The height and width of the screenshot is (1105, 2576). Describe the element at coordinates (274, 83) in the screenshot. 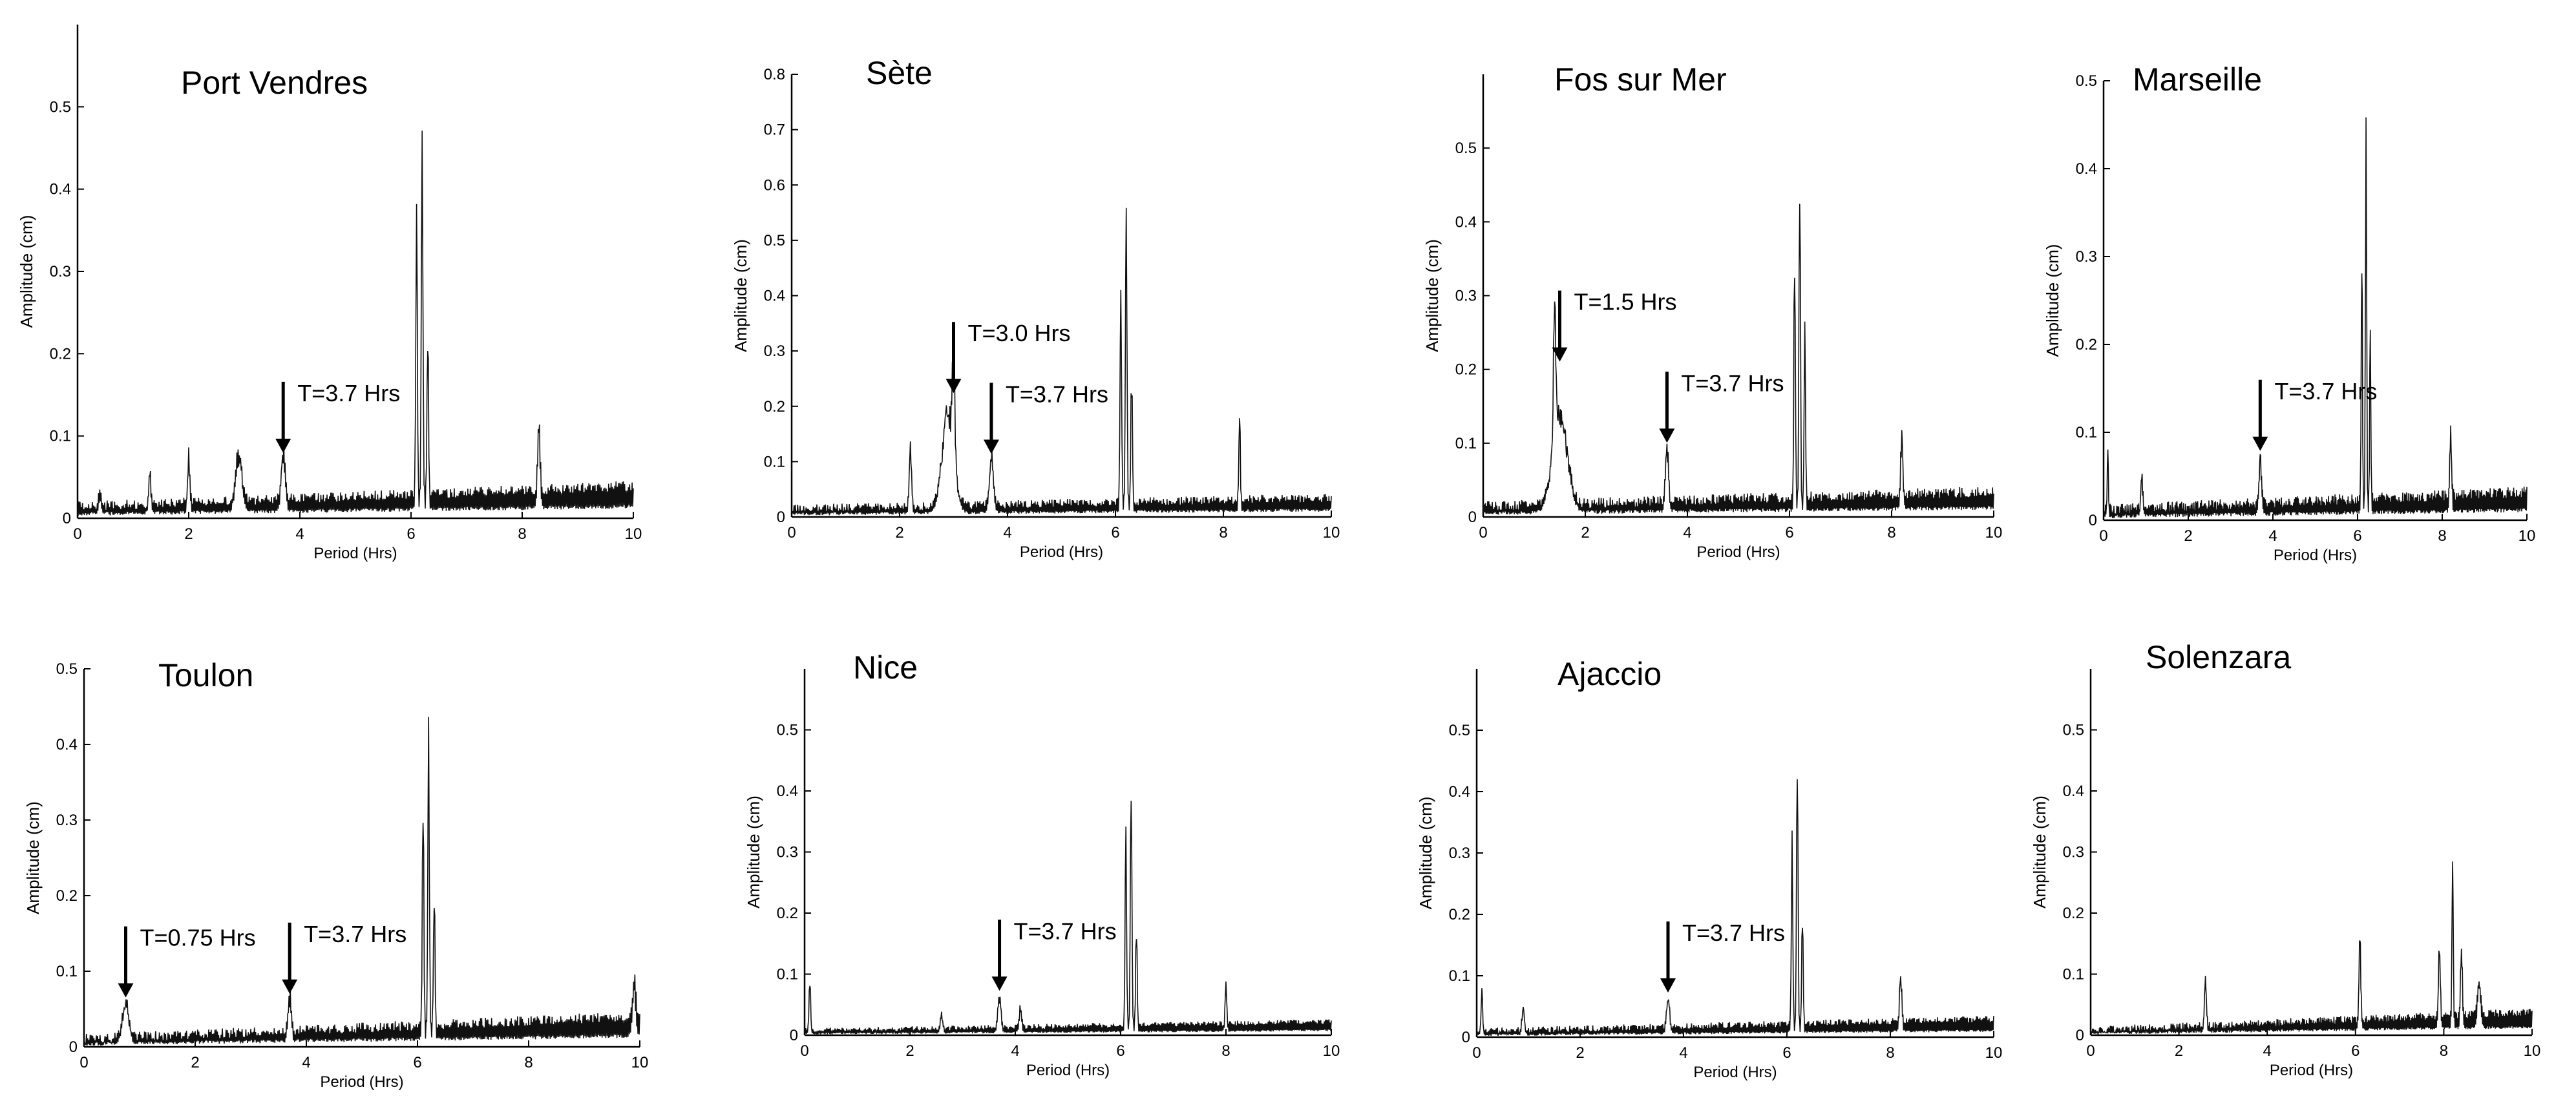

I see `chart-title: Port Vendres` at that location.